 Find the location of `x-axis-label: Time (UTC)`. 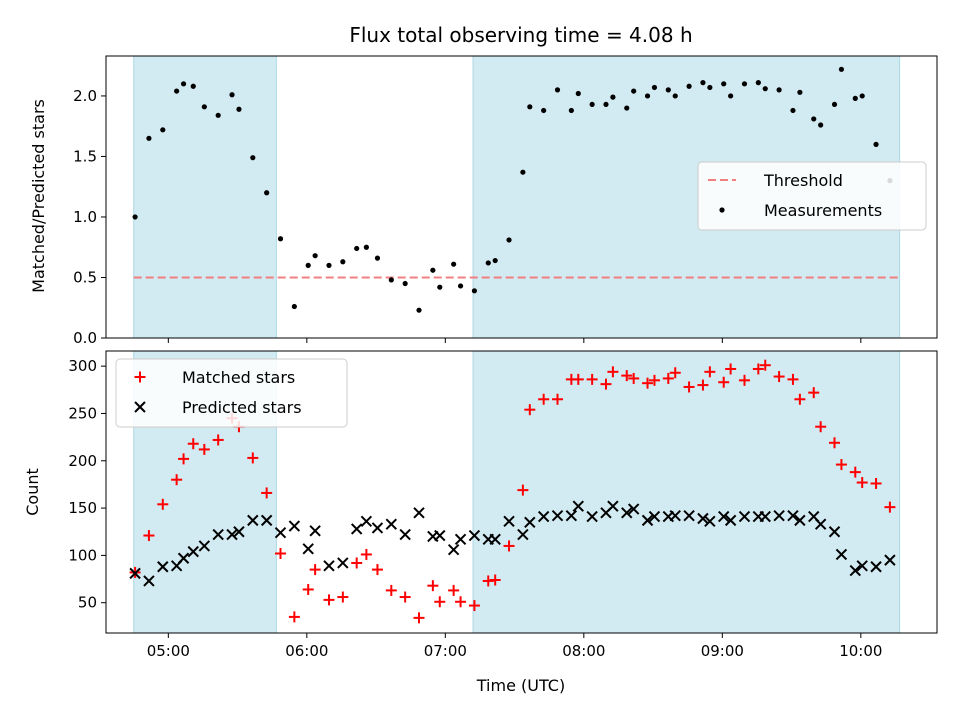

x-axis-label: Time (UTC) is located at coordinates (520, 685).